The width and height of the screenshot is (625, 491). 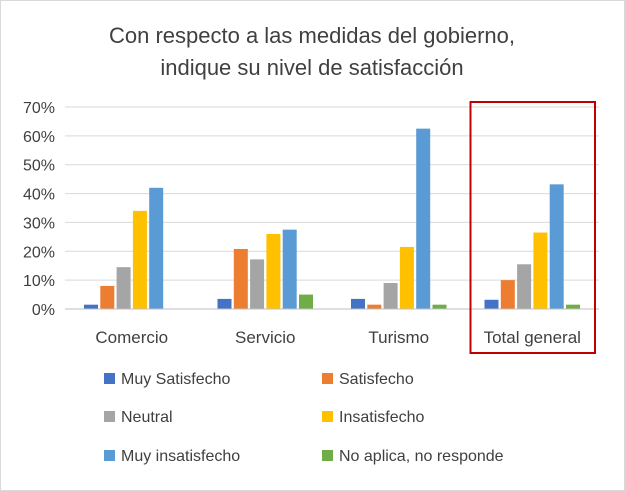 I want to click on legend-label: Satisfecho, so click(x=376, y=379).